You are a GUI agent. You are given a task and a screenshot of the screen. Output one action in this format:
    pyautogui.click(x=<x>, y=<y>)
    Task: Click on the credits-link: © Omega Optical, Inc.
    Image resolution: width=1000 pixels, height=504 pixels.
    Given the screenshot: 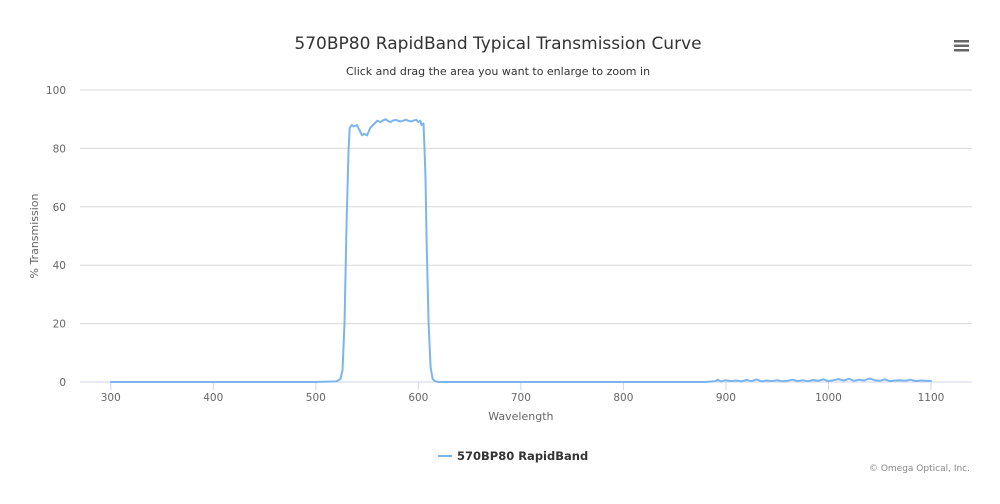 What is the action you would take?
    pyautogui.click(x=919, y=469)
    